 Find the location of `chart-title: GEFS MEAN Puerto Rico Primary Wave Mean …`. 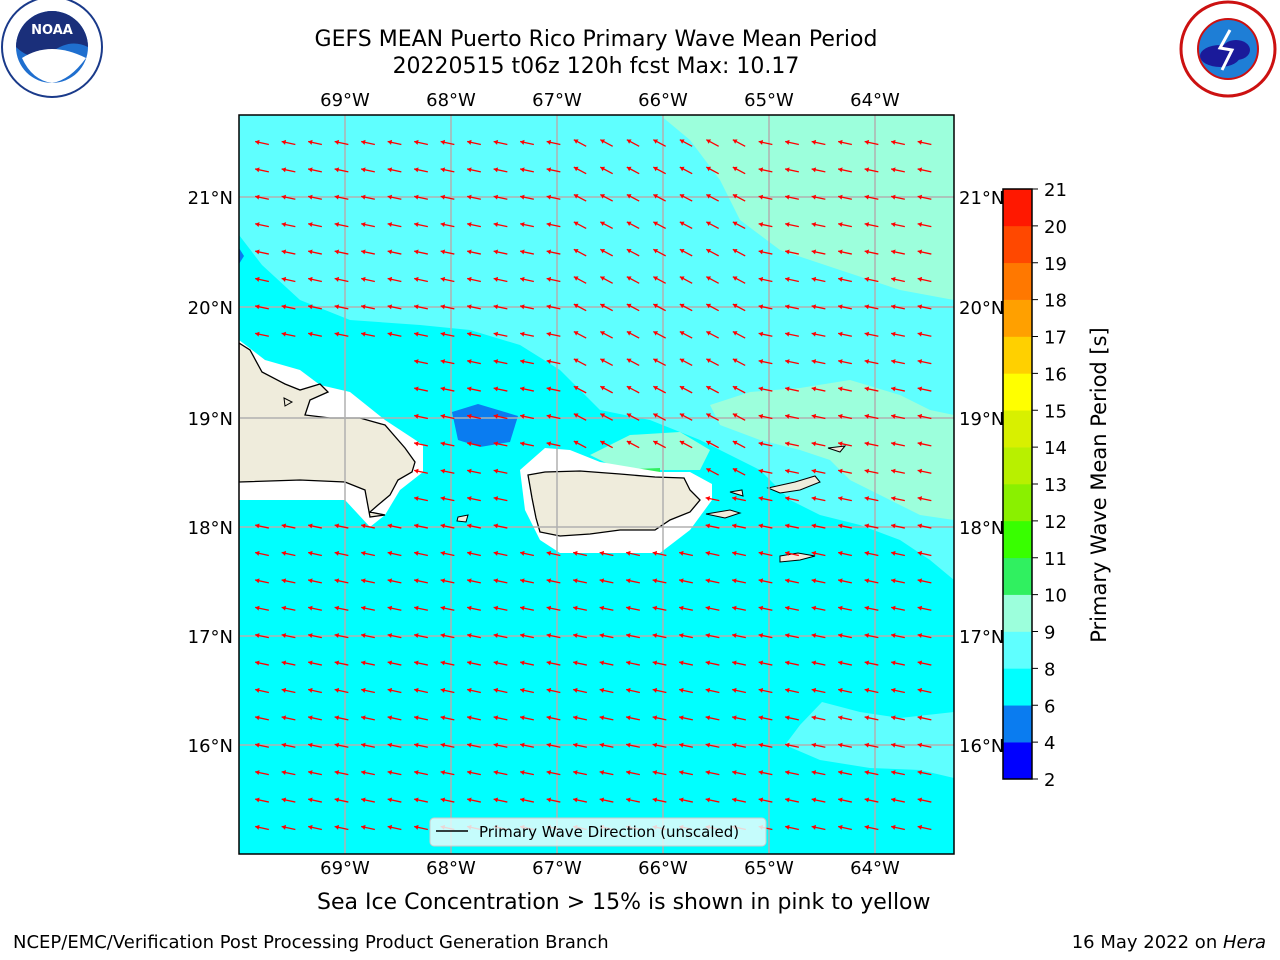

chart-title: GEFS MEAN Puerto Rico Primary Wave Mean … is located at coordinates (596, 39).